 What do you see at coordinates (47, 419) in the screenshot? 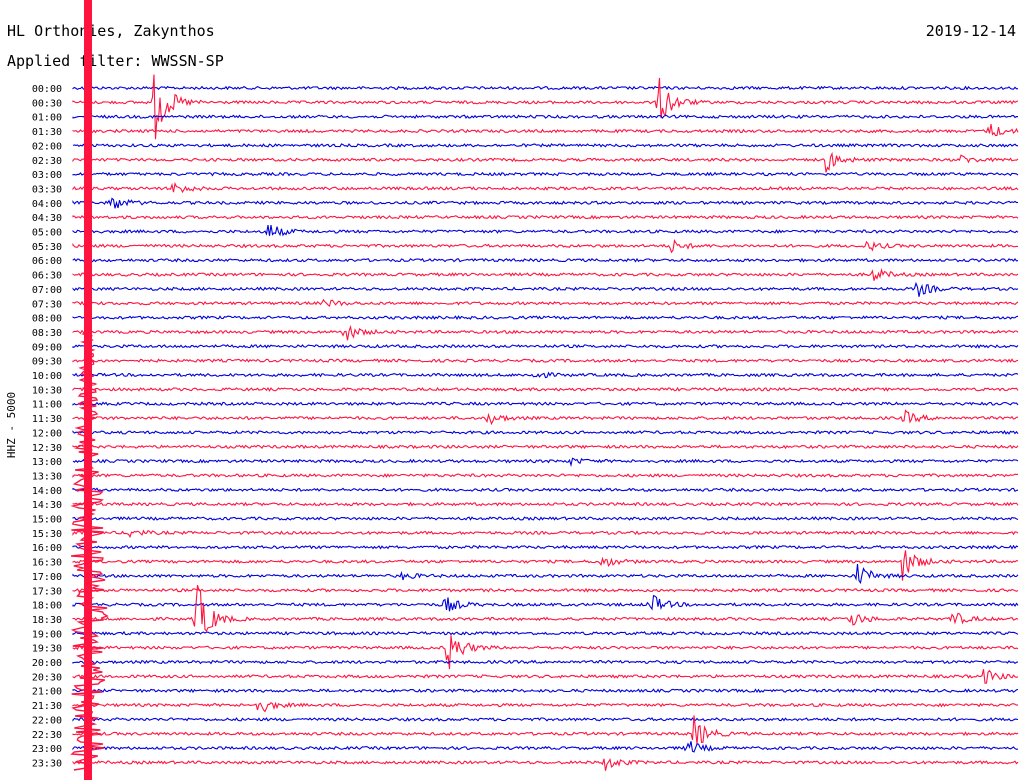
I see `row-label: 11:30` at bounding box center [47, 419].